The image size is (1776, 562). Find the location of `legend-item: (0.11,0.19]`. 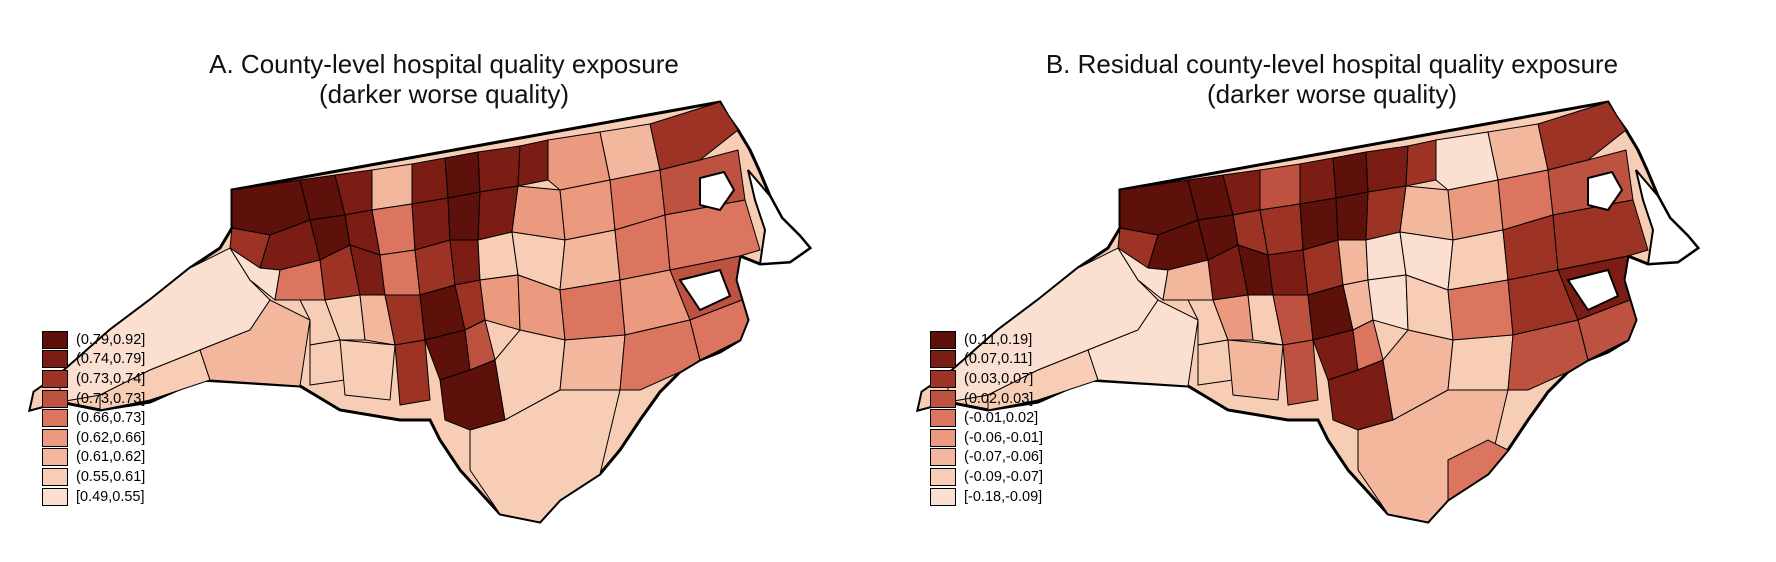

legend-item: (0.11,0.19] is located at coordinates (986, 340).